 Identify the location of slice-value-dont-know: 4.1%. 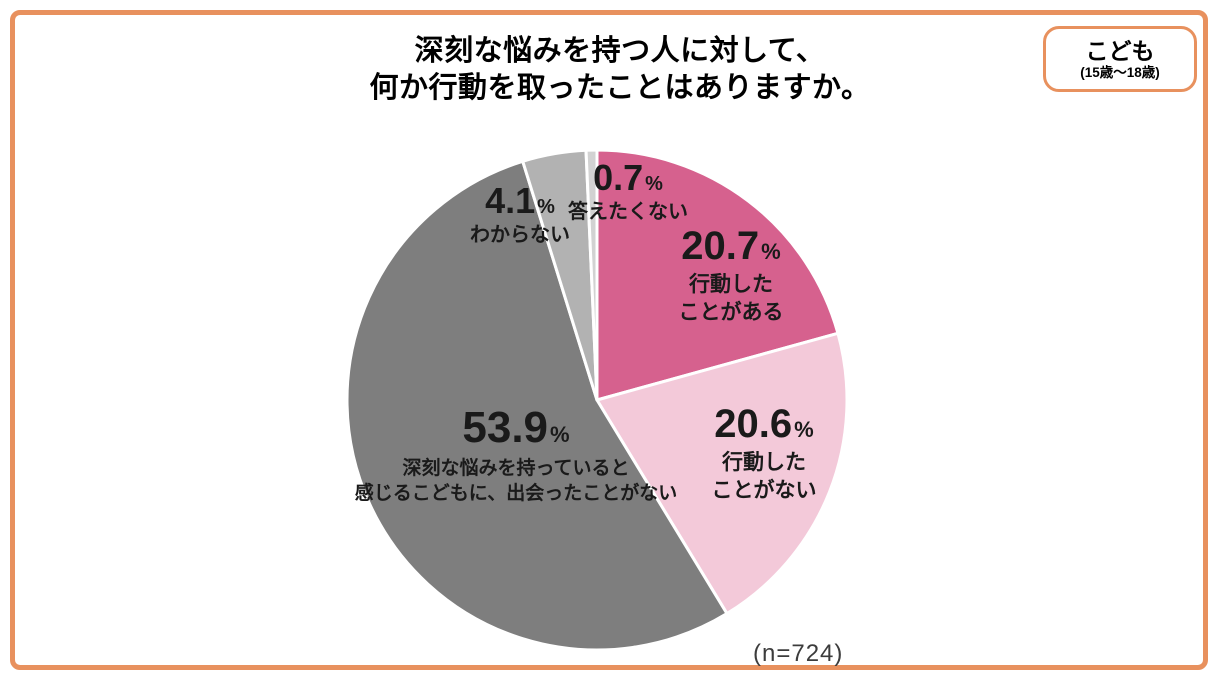
(520, 200).